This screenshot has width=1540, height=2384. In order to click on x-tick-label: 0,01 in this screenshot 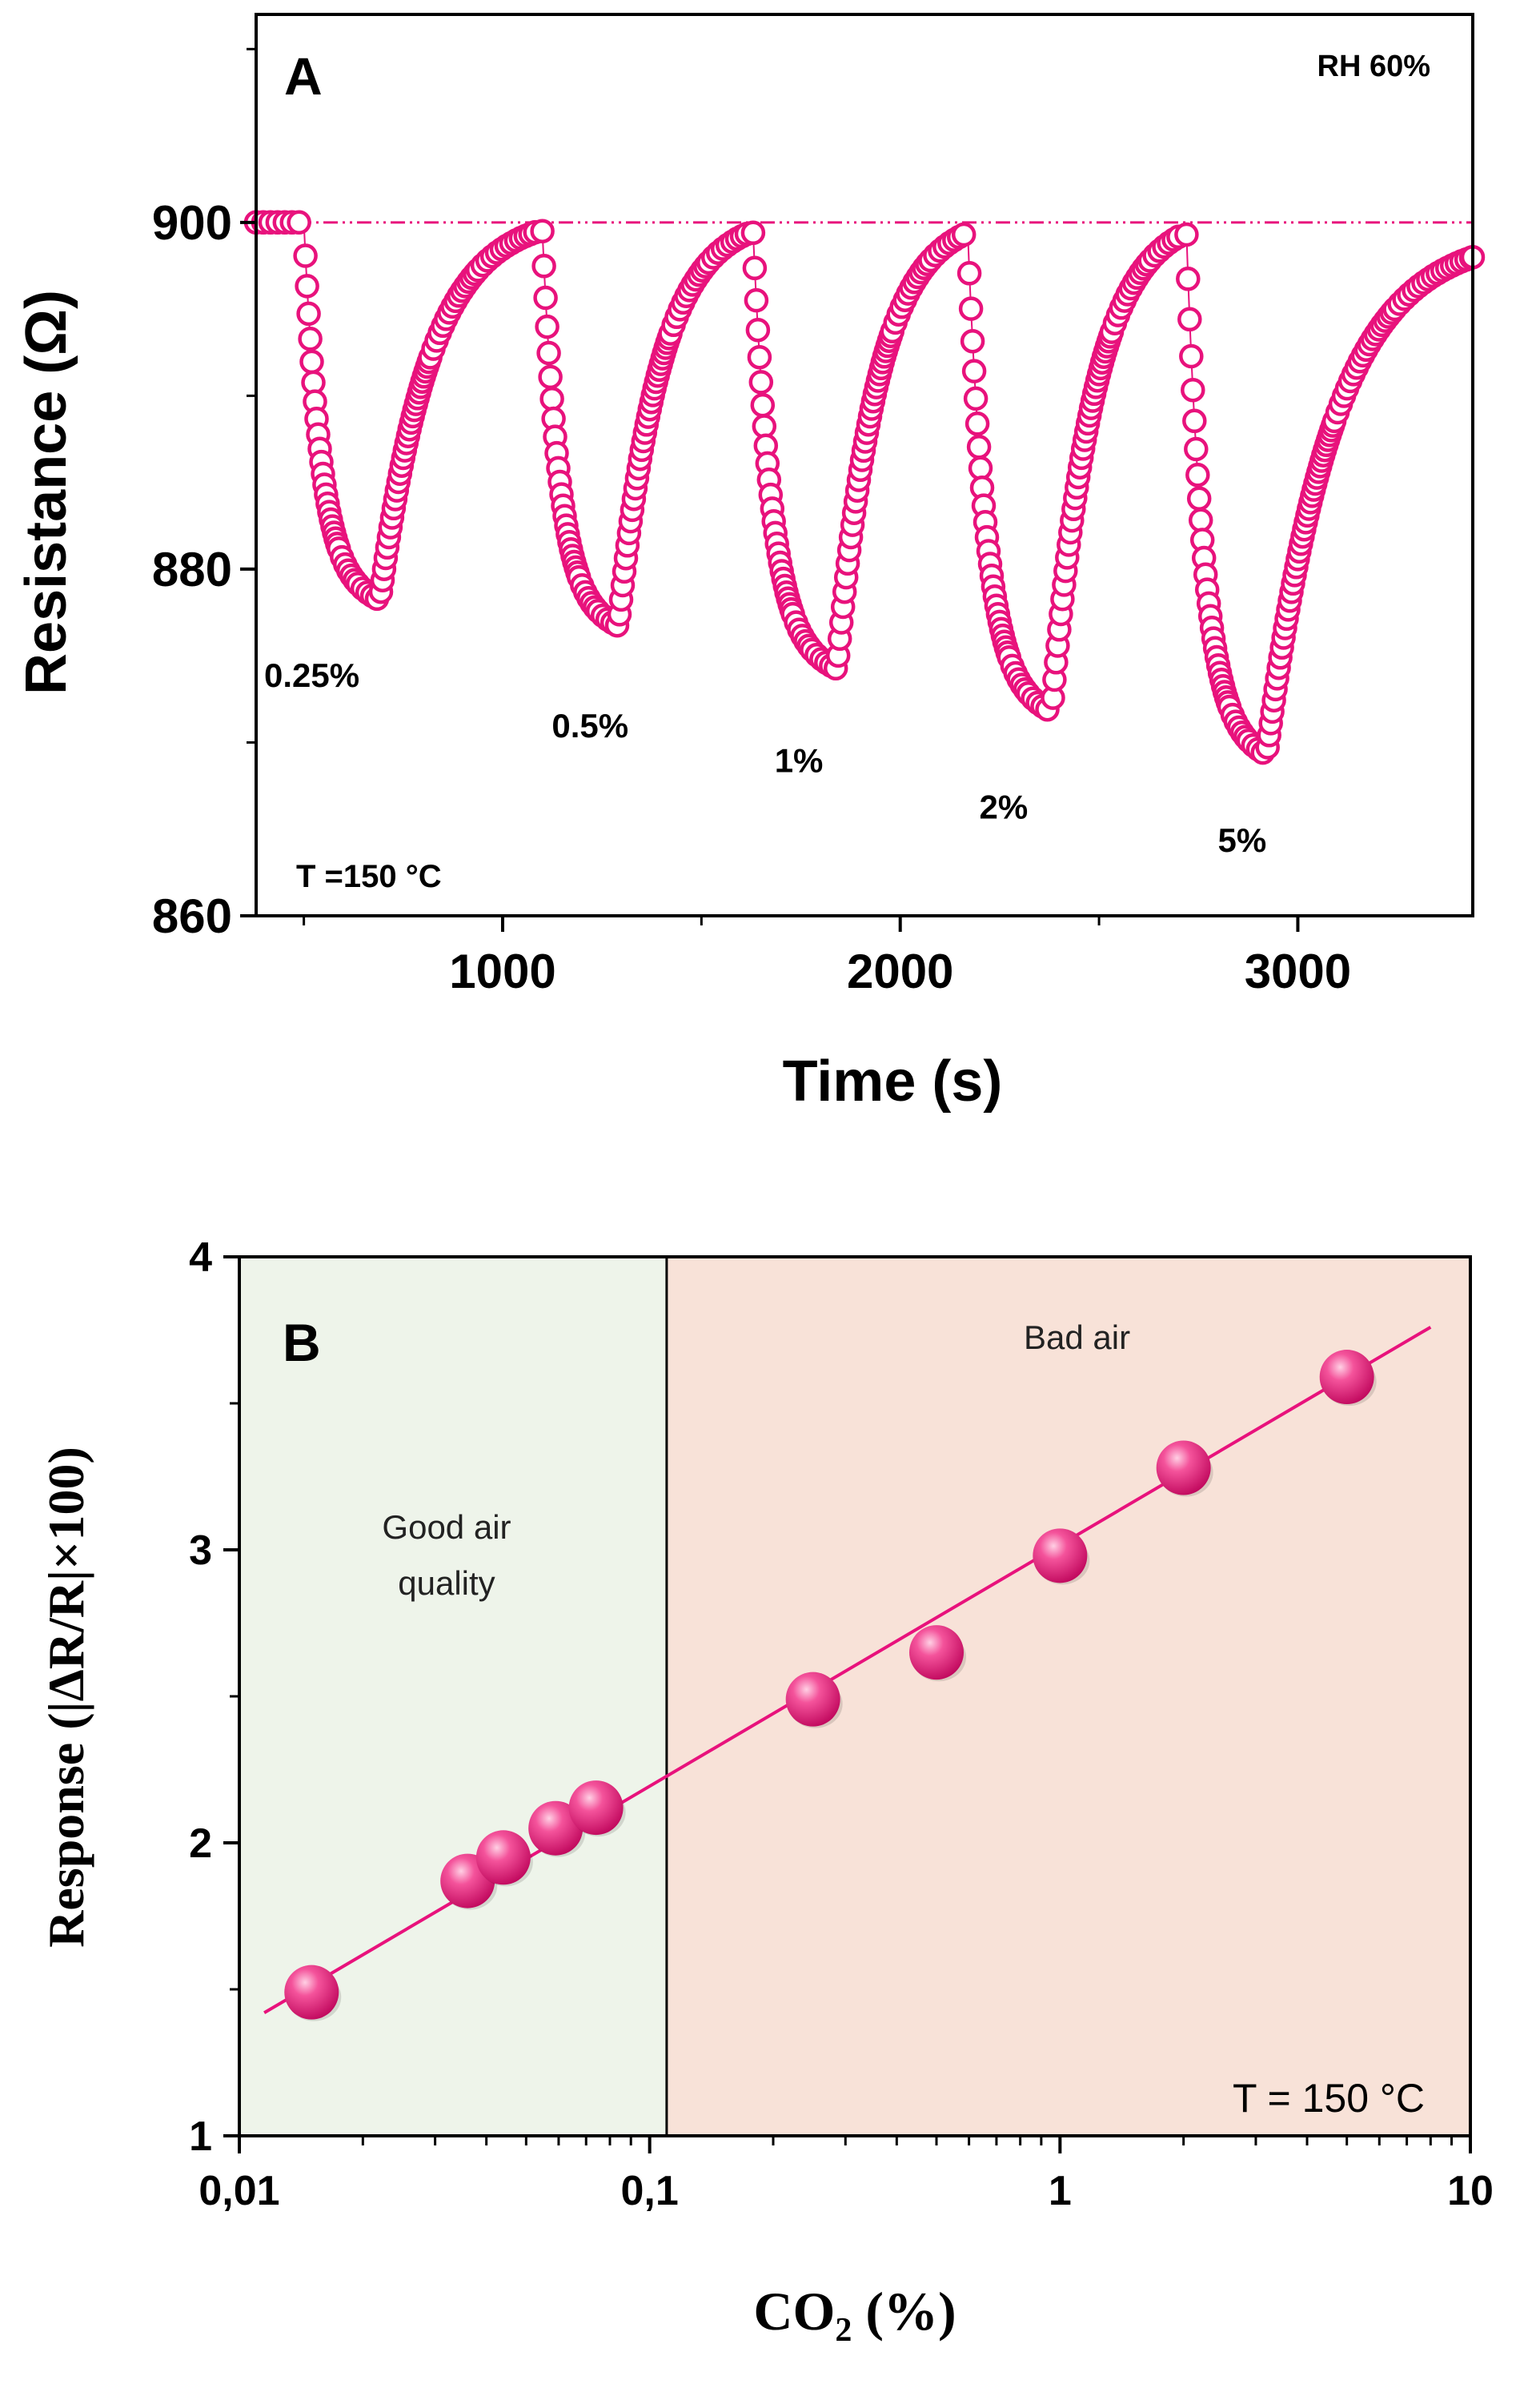, I will do `click(239, 2191)`.